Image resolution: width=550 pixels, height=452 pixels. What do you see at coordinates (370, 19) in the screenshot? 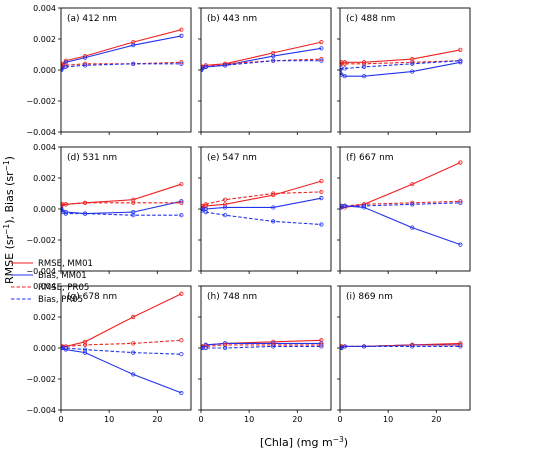
I see `panel-title: (c) 488 nm` at bounding box center [370, 19].